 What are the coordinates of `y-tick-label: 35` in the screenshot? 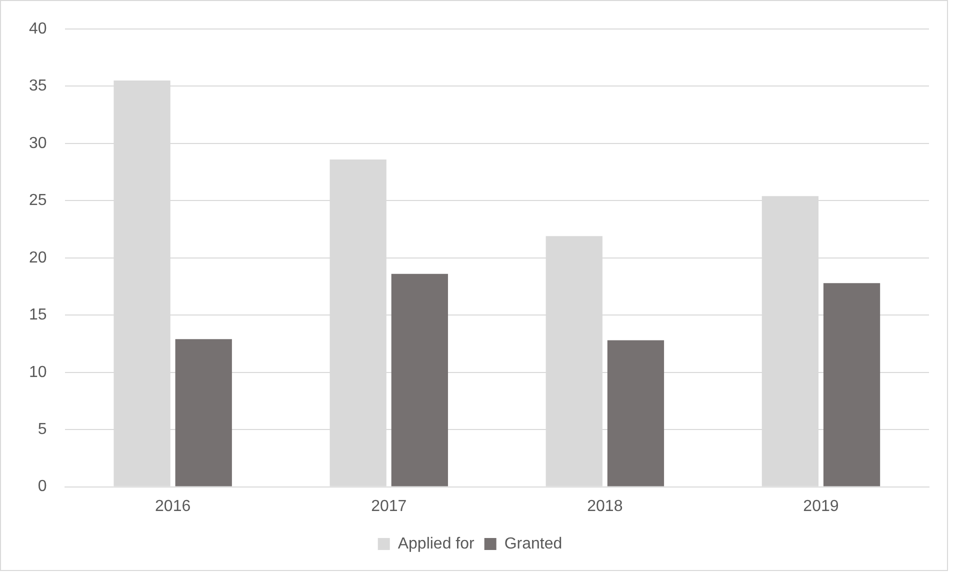 It's located at (38, 86).